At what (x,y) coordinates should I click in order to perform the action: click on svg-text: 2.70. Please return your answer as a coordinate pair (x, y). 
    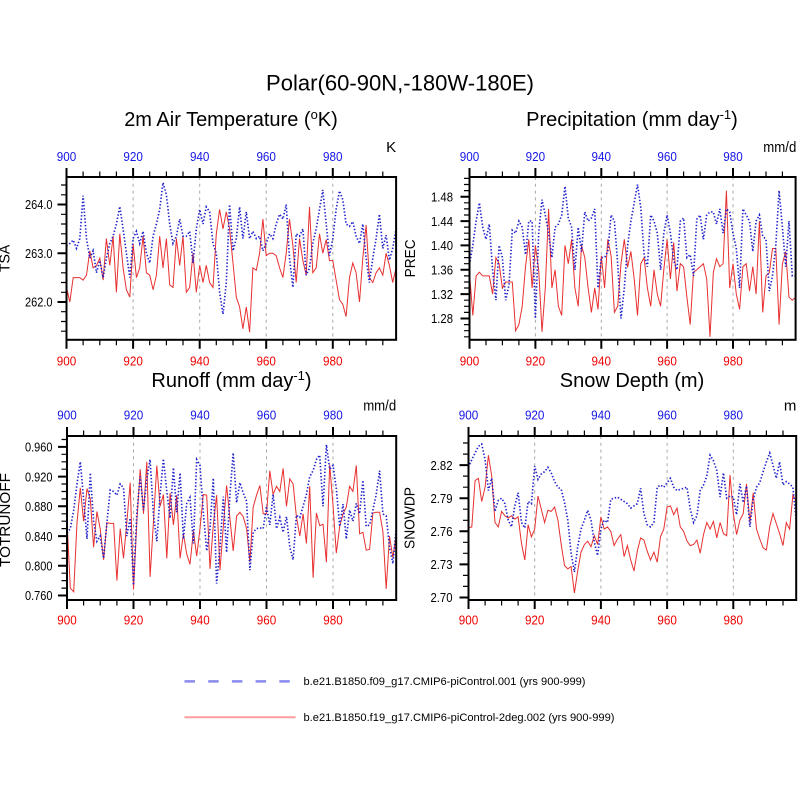
    Looking at the image, I should click on (442, 597).